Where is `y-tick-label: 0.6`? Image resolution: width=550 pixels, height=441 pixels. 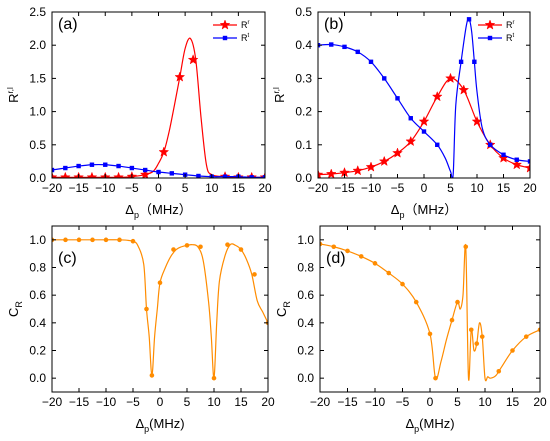
y-tick-label: 0.6 is located at coordinates (305, 295).